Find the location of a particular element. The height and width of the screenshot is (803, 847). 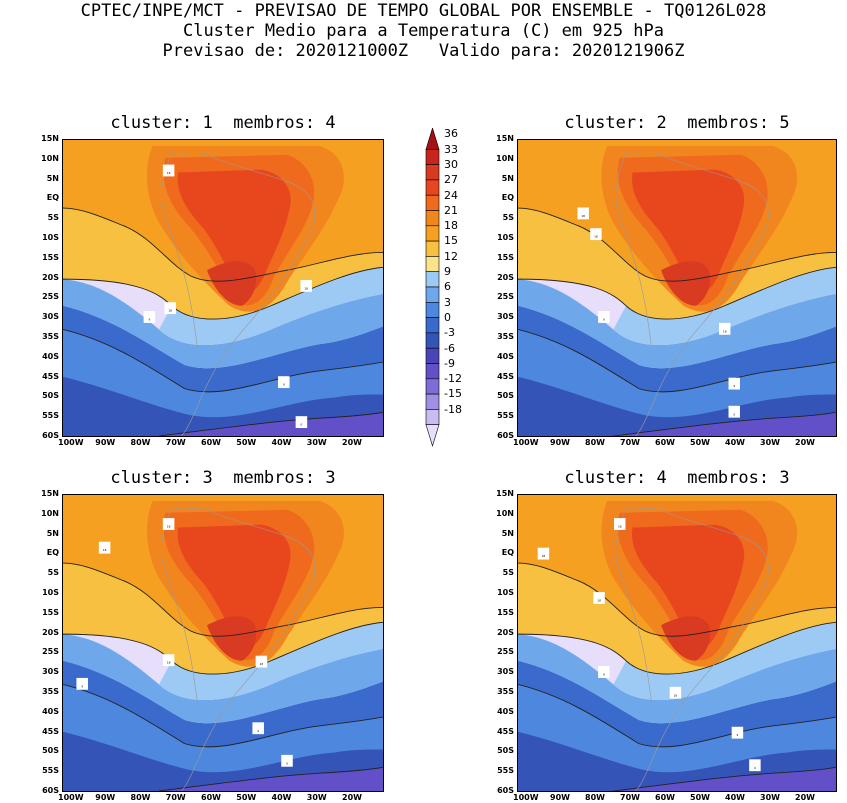

colorbar-level-label: 0 is located at coordinates (447, 317).